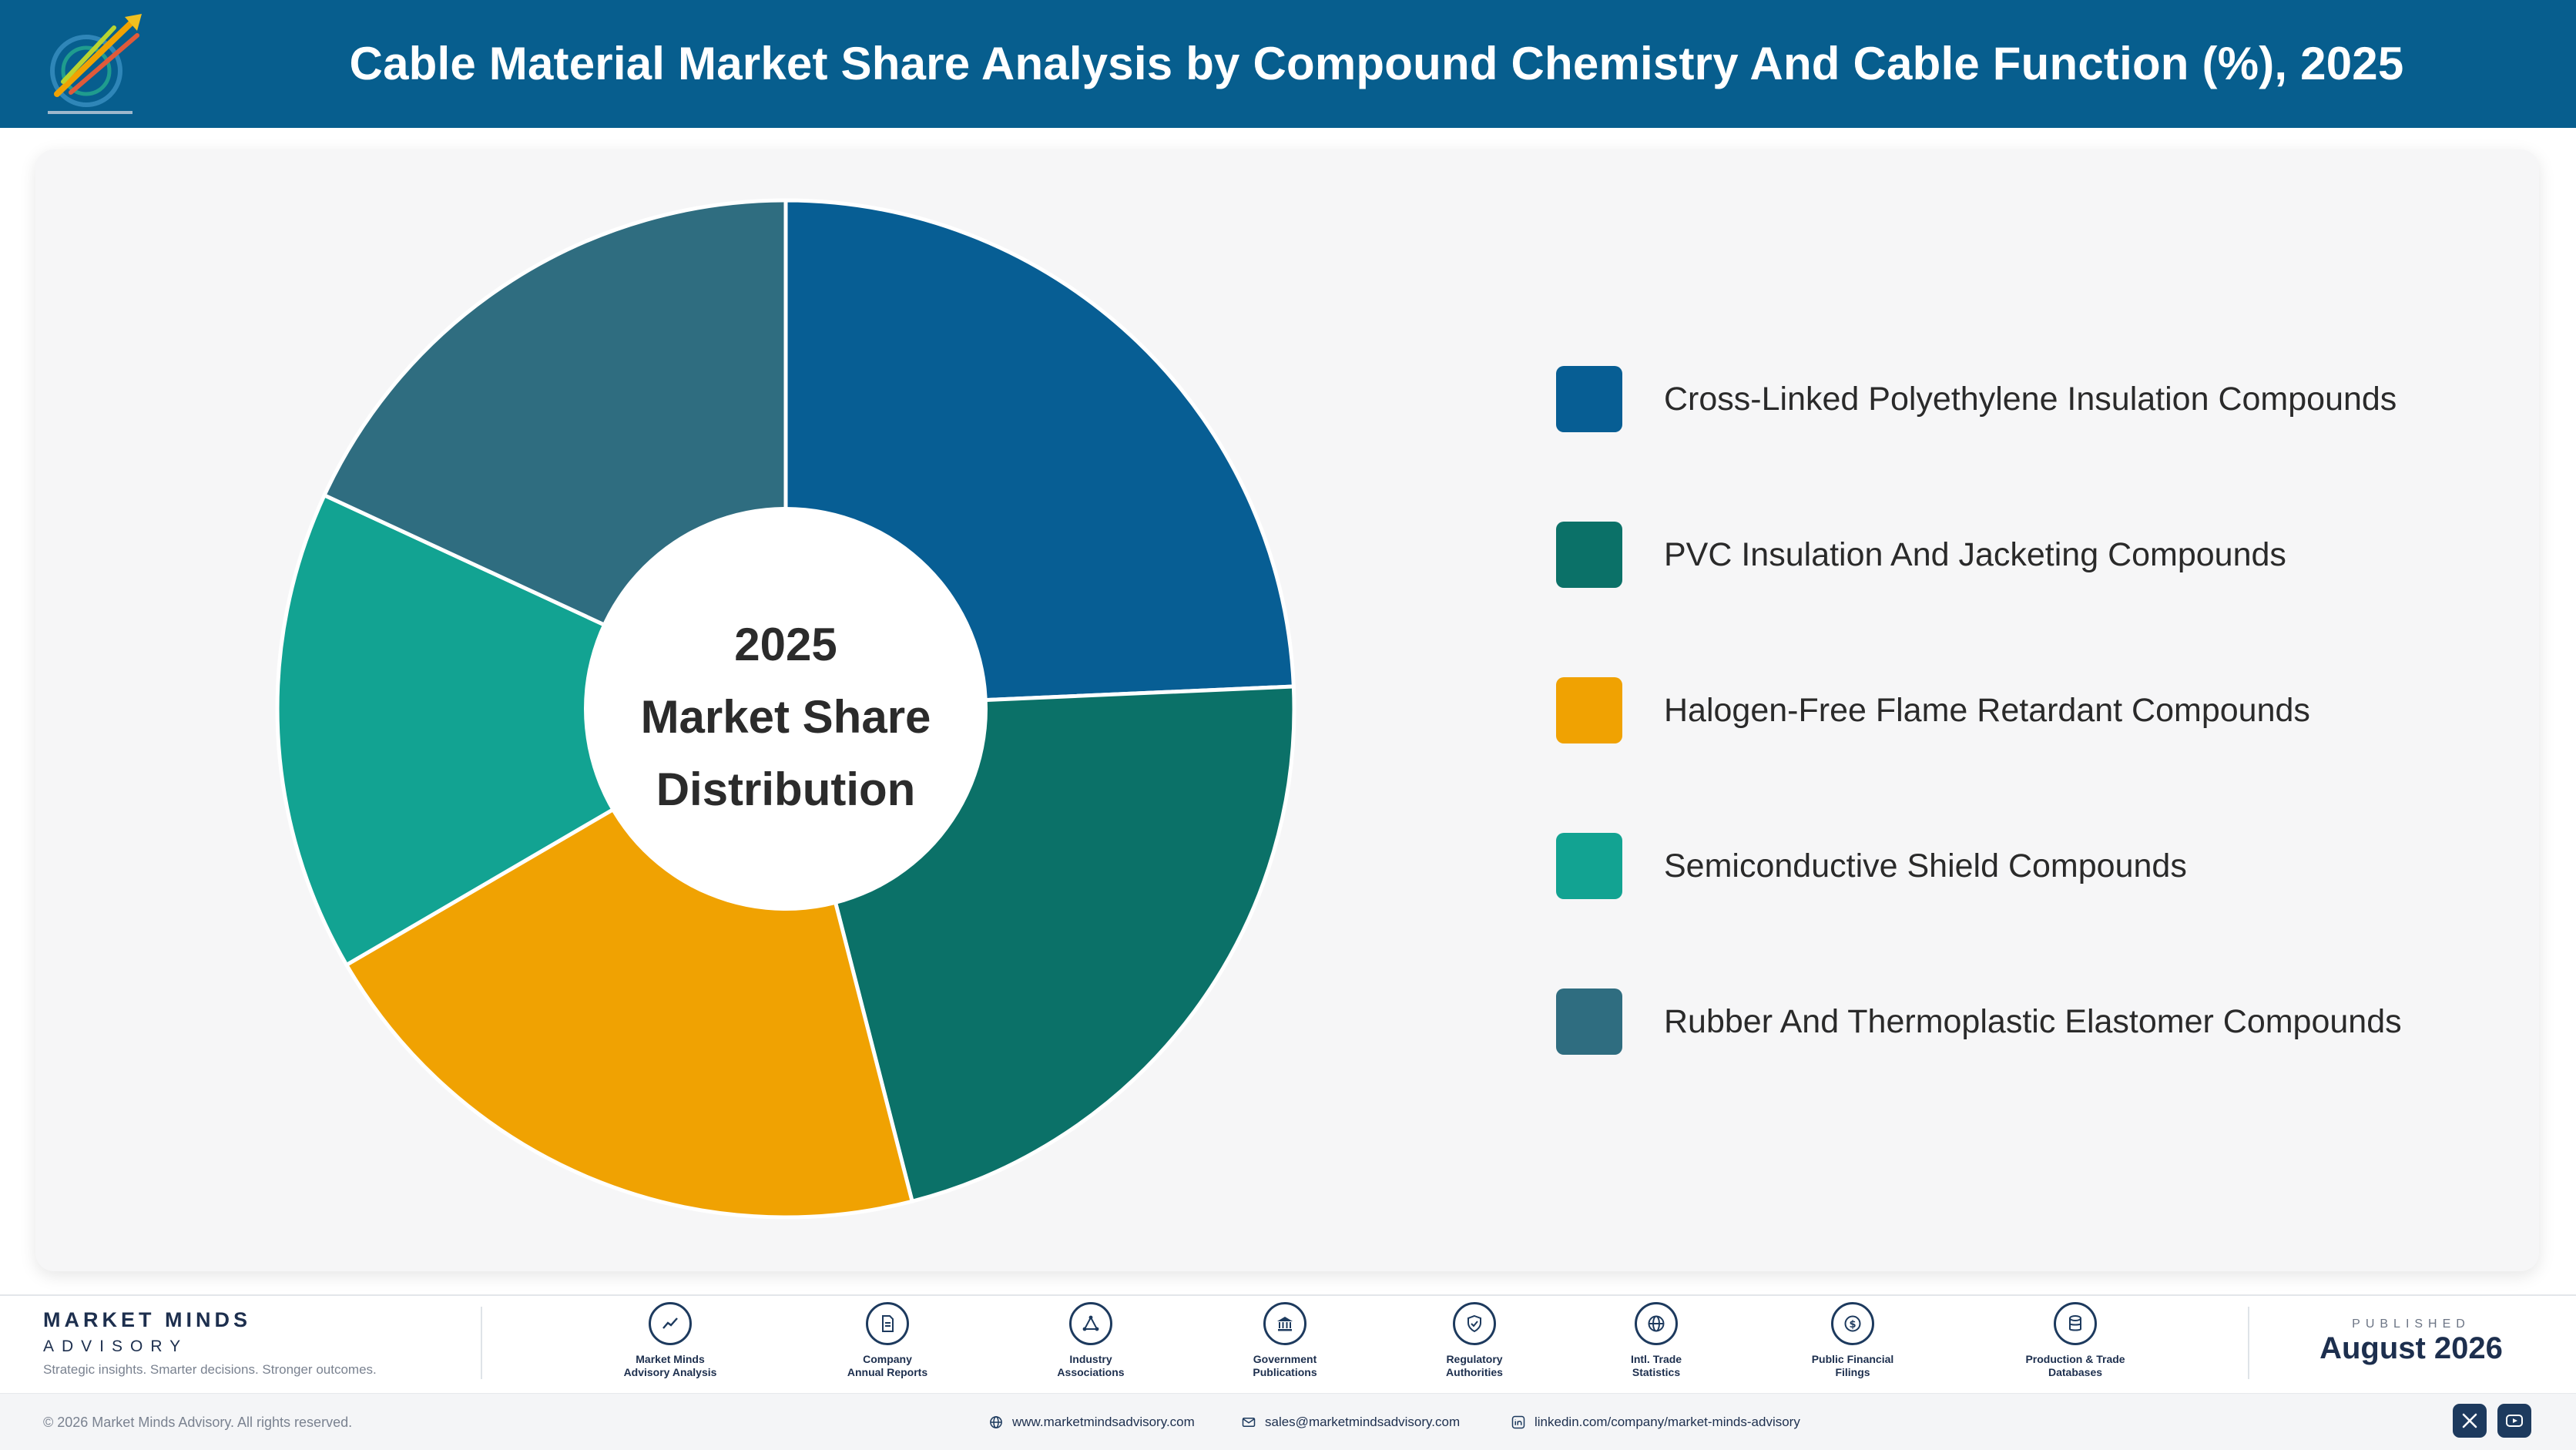 Image resolution: width=2576 pixels, height=1450 pixels. What do you see at coordinates (1363, 1422) in the screenshot?
I see `email-text: sales@marketmindsadvisory.com` at bounding box center [1363, 1422].